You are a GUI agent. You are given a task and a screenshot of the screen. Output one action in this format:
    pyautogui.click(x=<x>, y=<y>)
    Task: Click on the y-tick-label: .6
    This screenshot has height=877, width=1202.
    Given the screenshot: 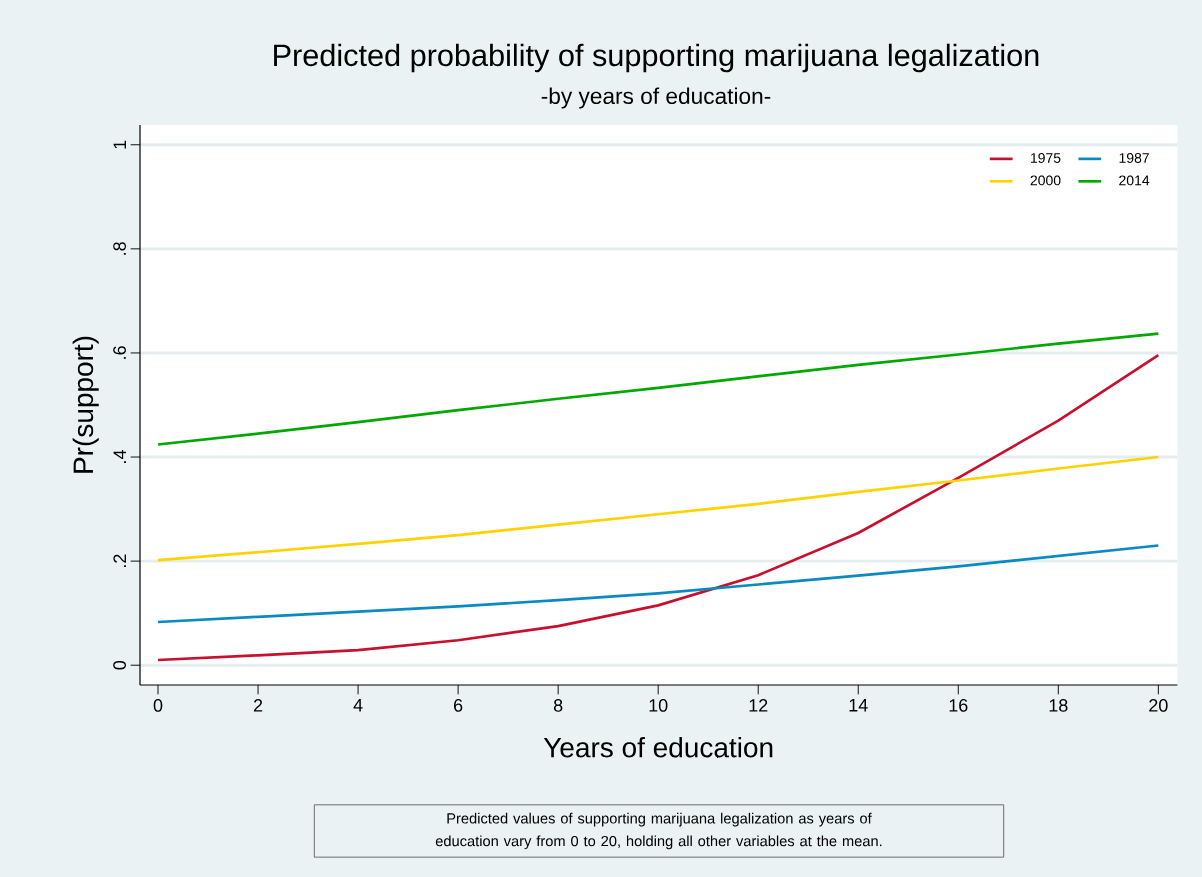 What is the action you would take?
    pyautogui.click(x=119, y=352)
    